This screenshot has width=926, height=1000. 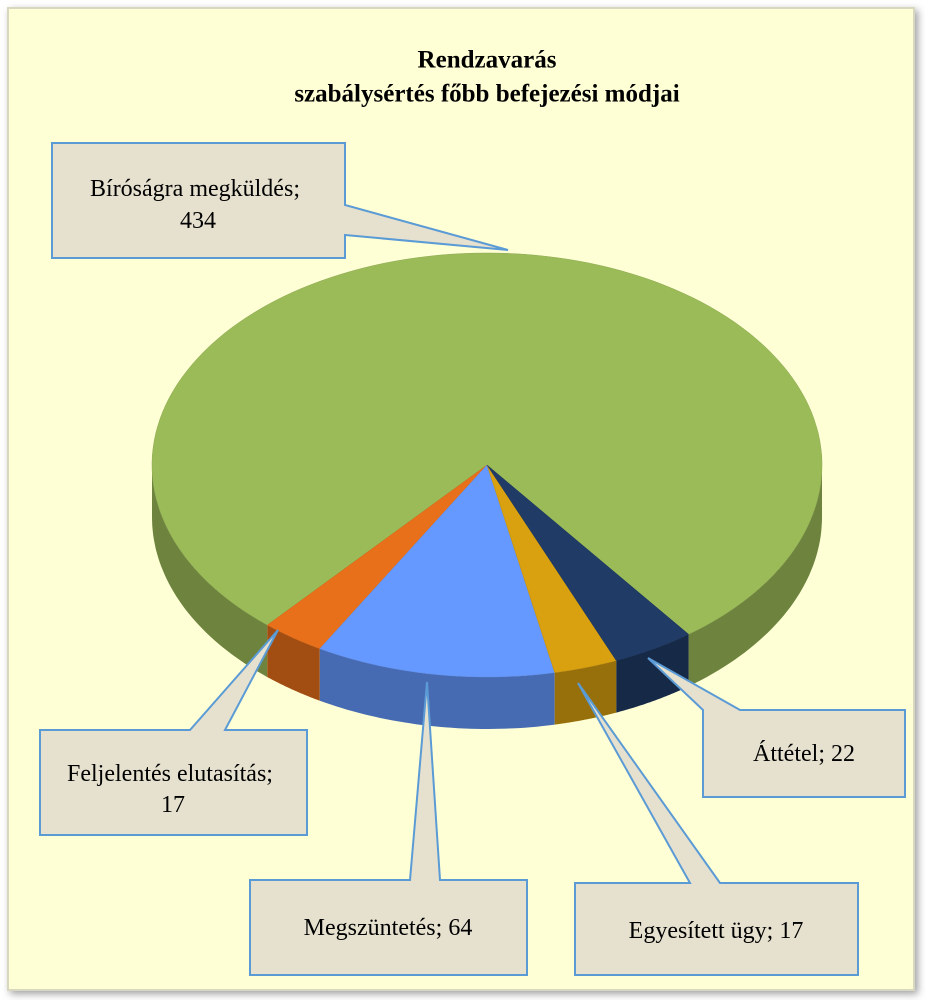 I want to click on category-label: Egyesített ügy, so click(x=698, y=931).